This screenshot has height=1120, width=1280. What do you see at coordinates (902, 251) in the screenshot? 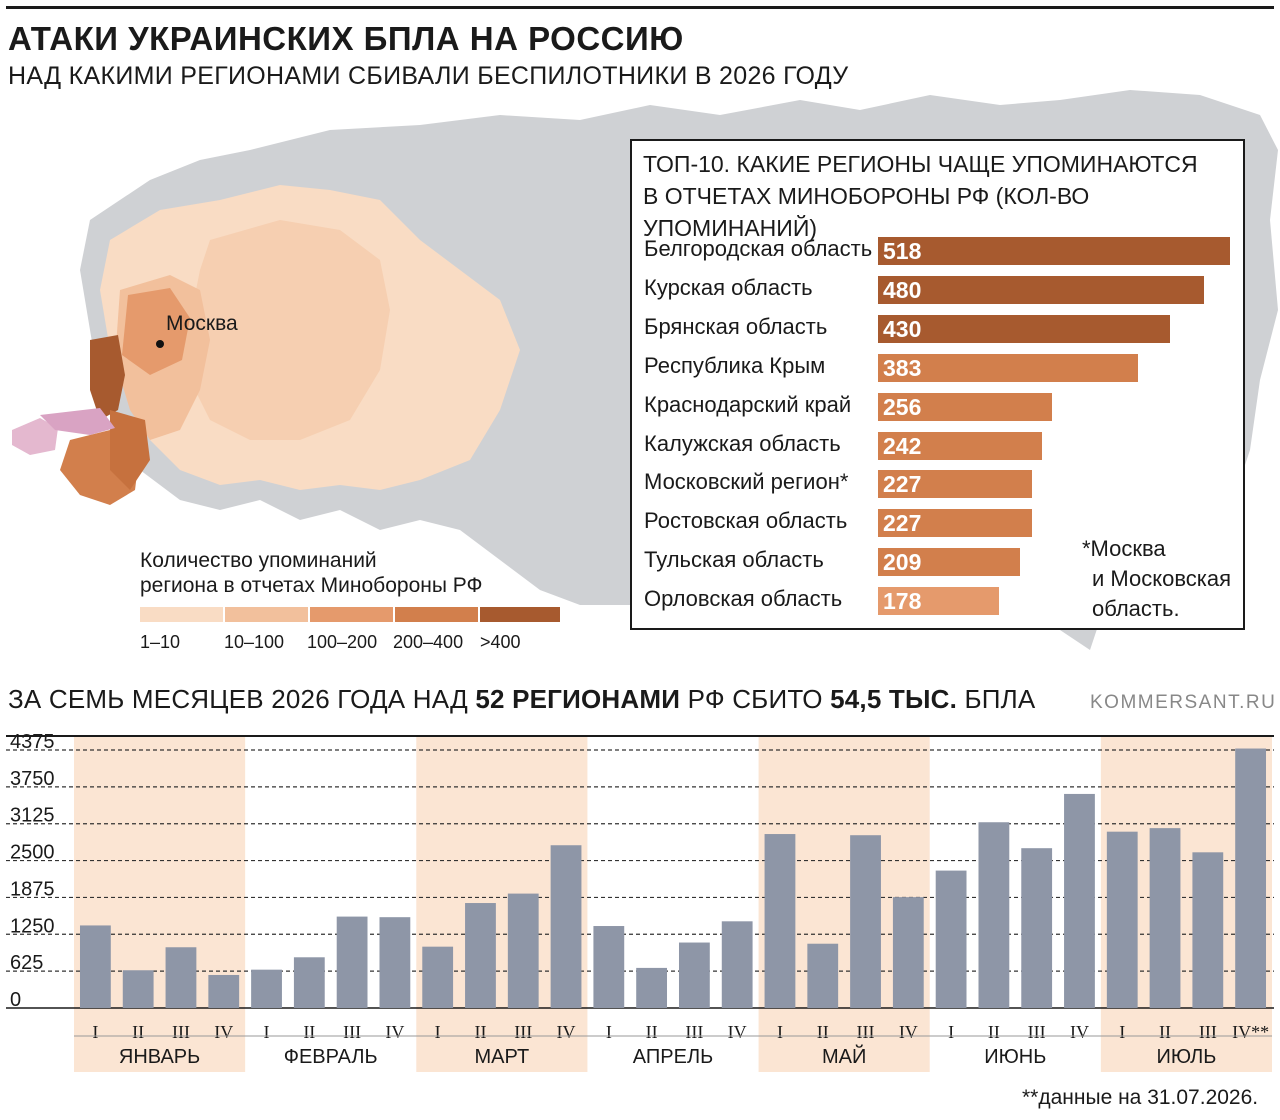
I see `top10-value-label: 518` at bounding box center [902, 251].